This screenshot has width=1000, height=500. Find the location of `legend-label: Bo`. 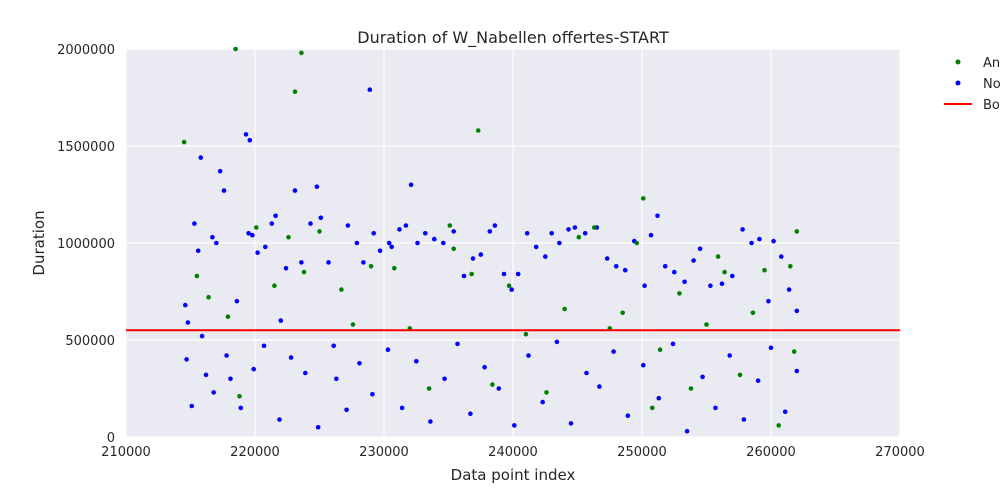

legend-label: Bo is located at coordinates (991, 105).